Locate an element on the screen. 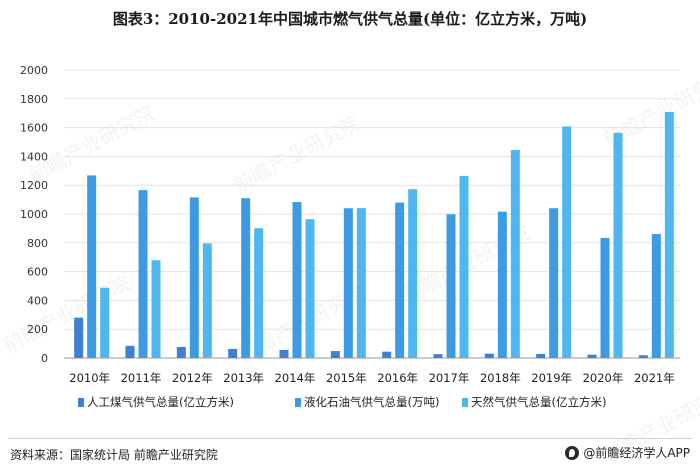  brand-logo-icon is located at coordinates (572, 452).